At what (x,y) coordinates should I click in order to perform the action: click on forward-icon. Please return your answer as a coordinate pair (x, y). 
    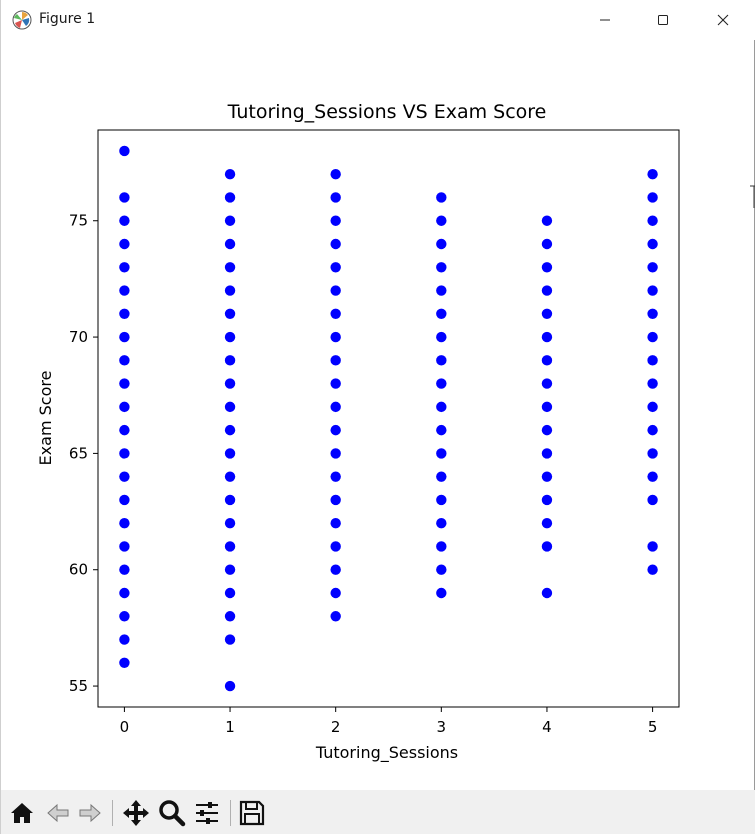
    Looking at the image, I should click on (90, 813).